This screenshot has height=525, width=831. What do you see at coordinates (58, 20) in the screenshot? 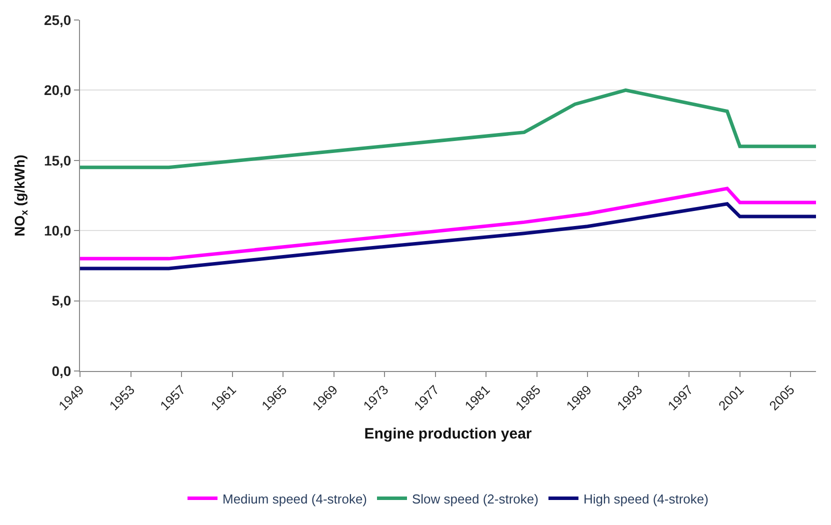
I see `y-tick-label: 25,0` at bounding box center [58, 20].